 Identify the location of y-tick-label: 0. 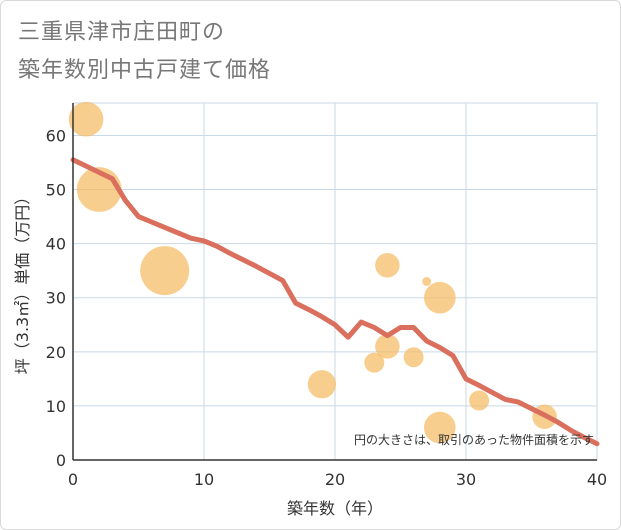
(61, 460).